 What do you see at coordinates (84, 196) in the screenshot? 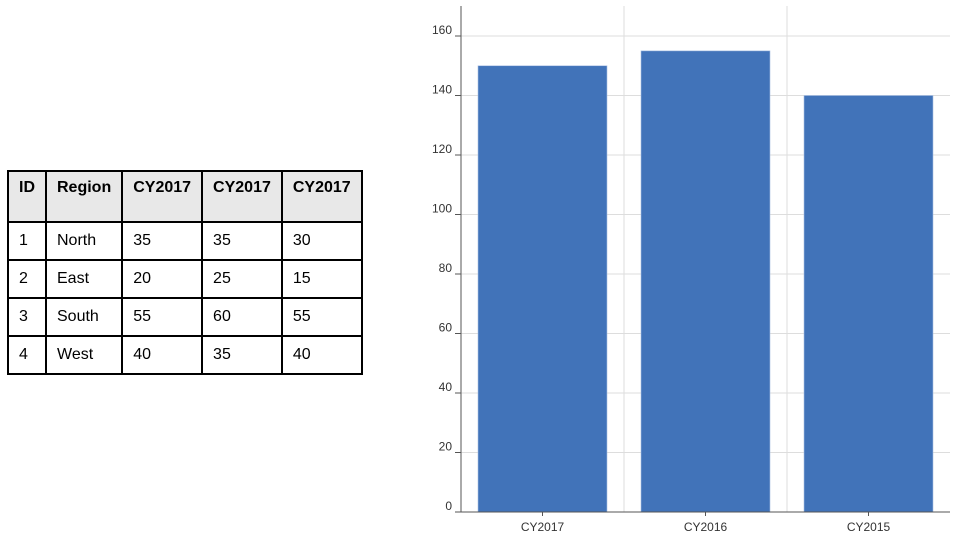
I see `header-cell: Region` at bounding box center [84, 196].